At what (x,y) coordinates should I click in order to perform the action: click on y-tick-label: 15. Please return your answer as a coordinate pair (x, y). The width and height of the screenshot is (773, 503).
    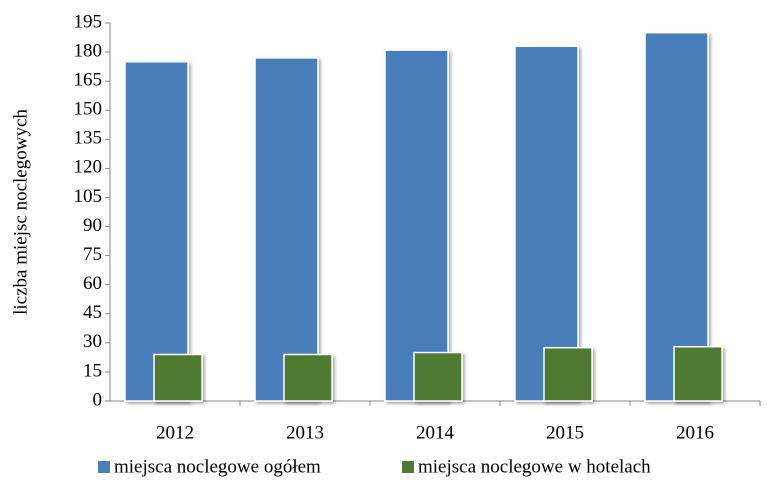
    Looking at the image, I should click on (92, 370).